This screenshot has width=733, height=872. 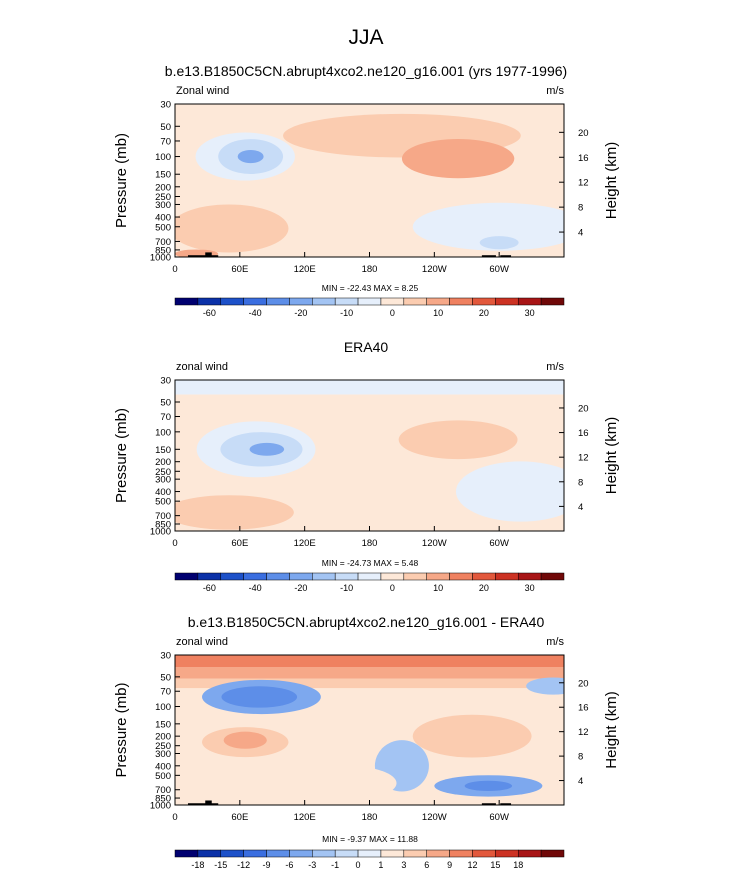 I want to click on colorbar-label: 18, so click(x=518, y=865).